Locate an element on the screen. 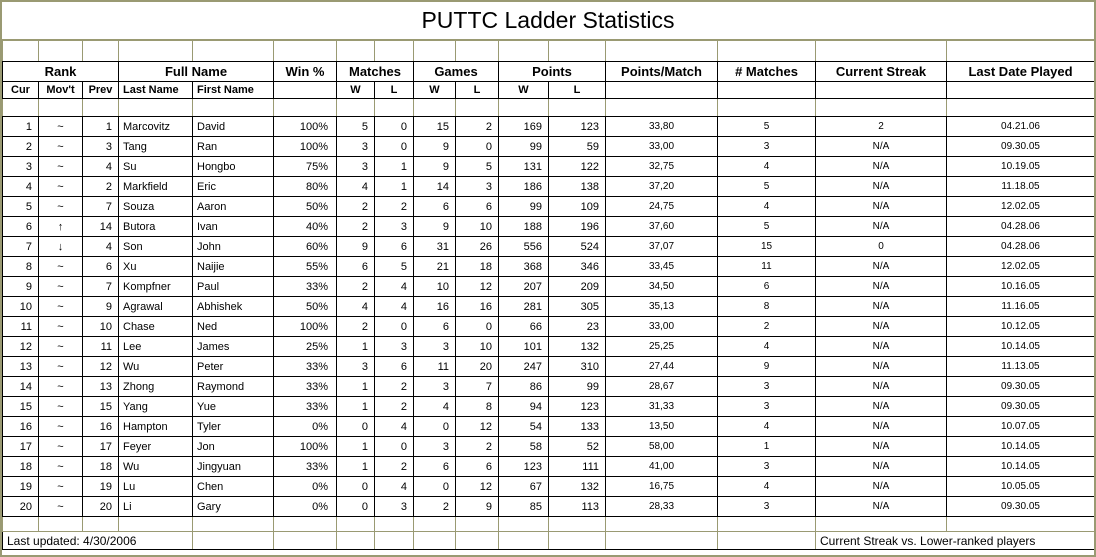  cell-last-played: 10.19.05 is located at coordinates (1020, 166).